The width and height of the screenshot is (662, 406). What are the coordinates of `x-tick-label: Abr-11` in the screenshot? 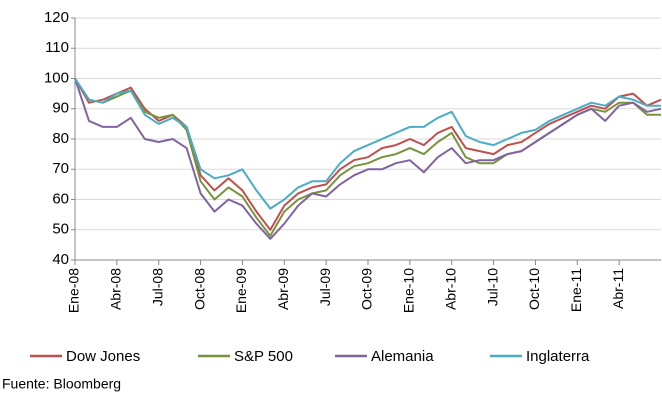 It's located at (618, 288).